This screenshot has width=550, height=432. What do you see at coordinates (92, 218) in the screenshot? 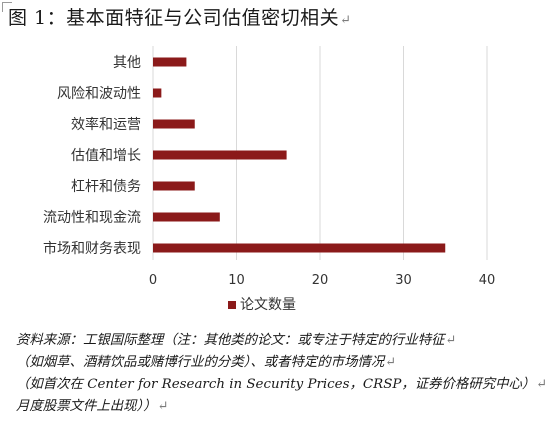
I see `category-label: 流动性和现金流` at bounding box center [92, 218].